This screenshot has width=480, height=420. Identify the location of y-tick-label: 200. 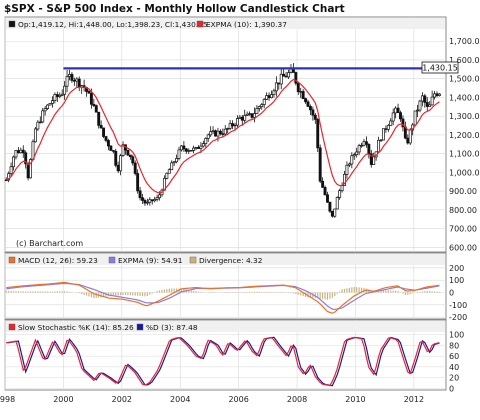
(456, 268).